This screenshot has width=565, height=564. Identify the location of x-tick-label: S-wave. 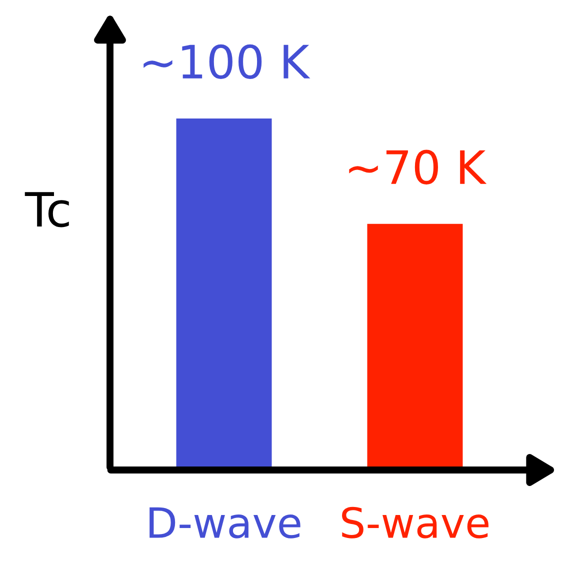
(415, 522).